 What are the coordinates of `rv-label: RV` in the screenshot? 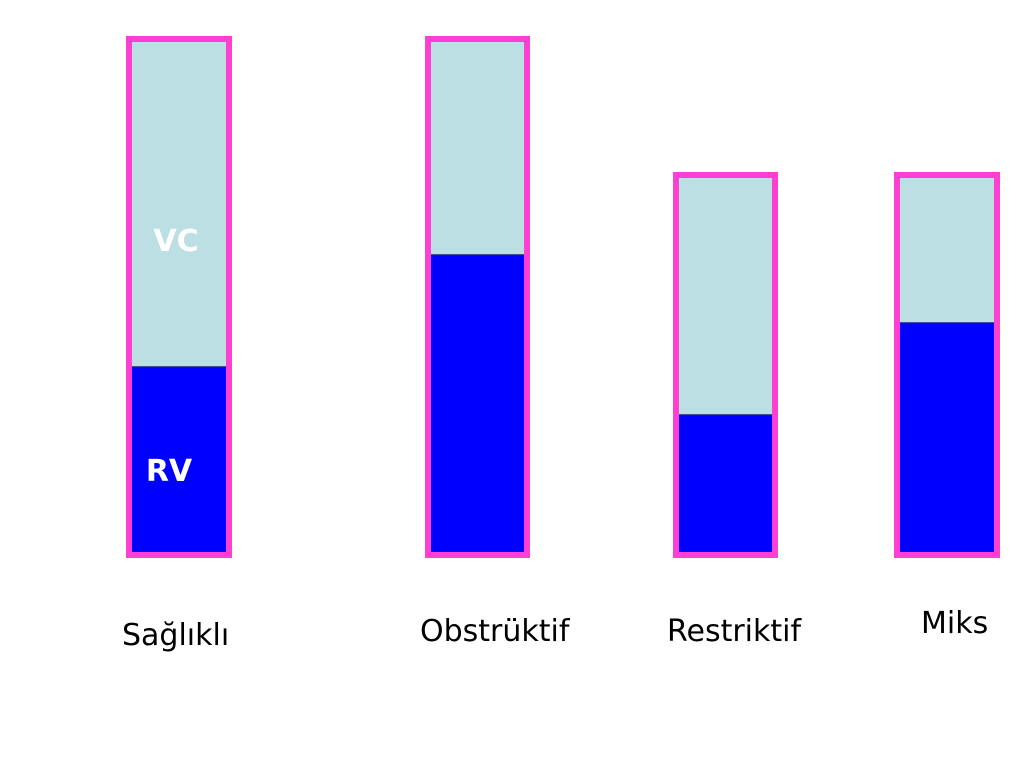 It's located at (169, 471).